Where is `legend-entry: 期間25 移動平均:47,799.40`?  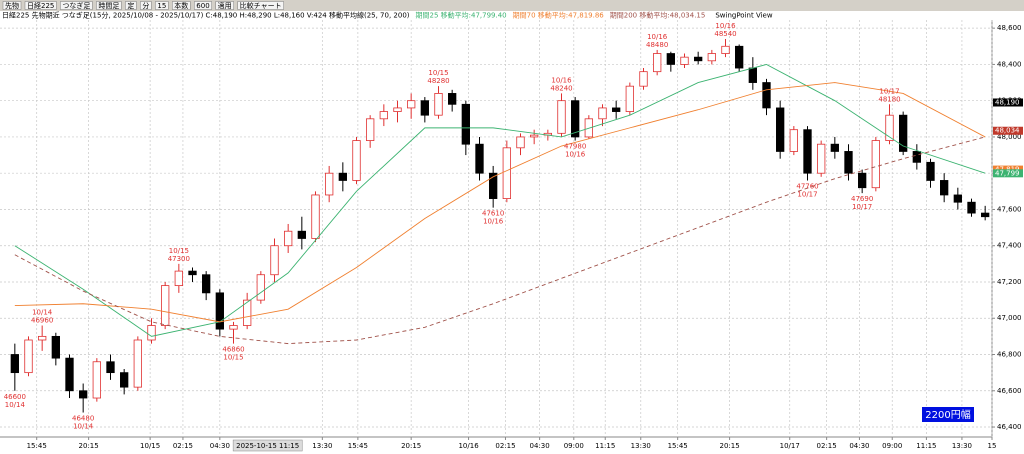 legend-entry: 期間25 移動平均:47,799.40 is located at coordinates (461, 15).